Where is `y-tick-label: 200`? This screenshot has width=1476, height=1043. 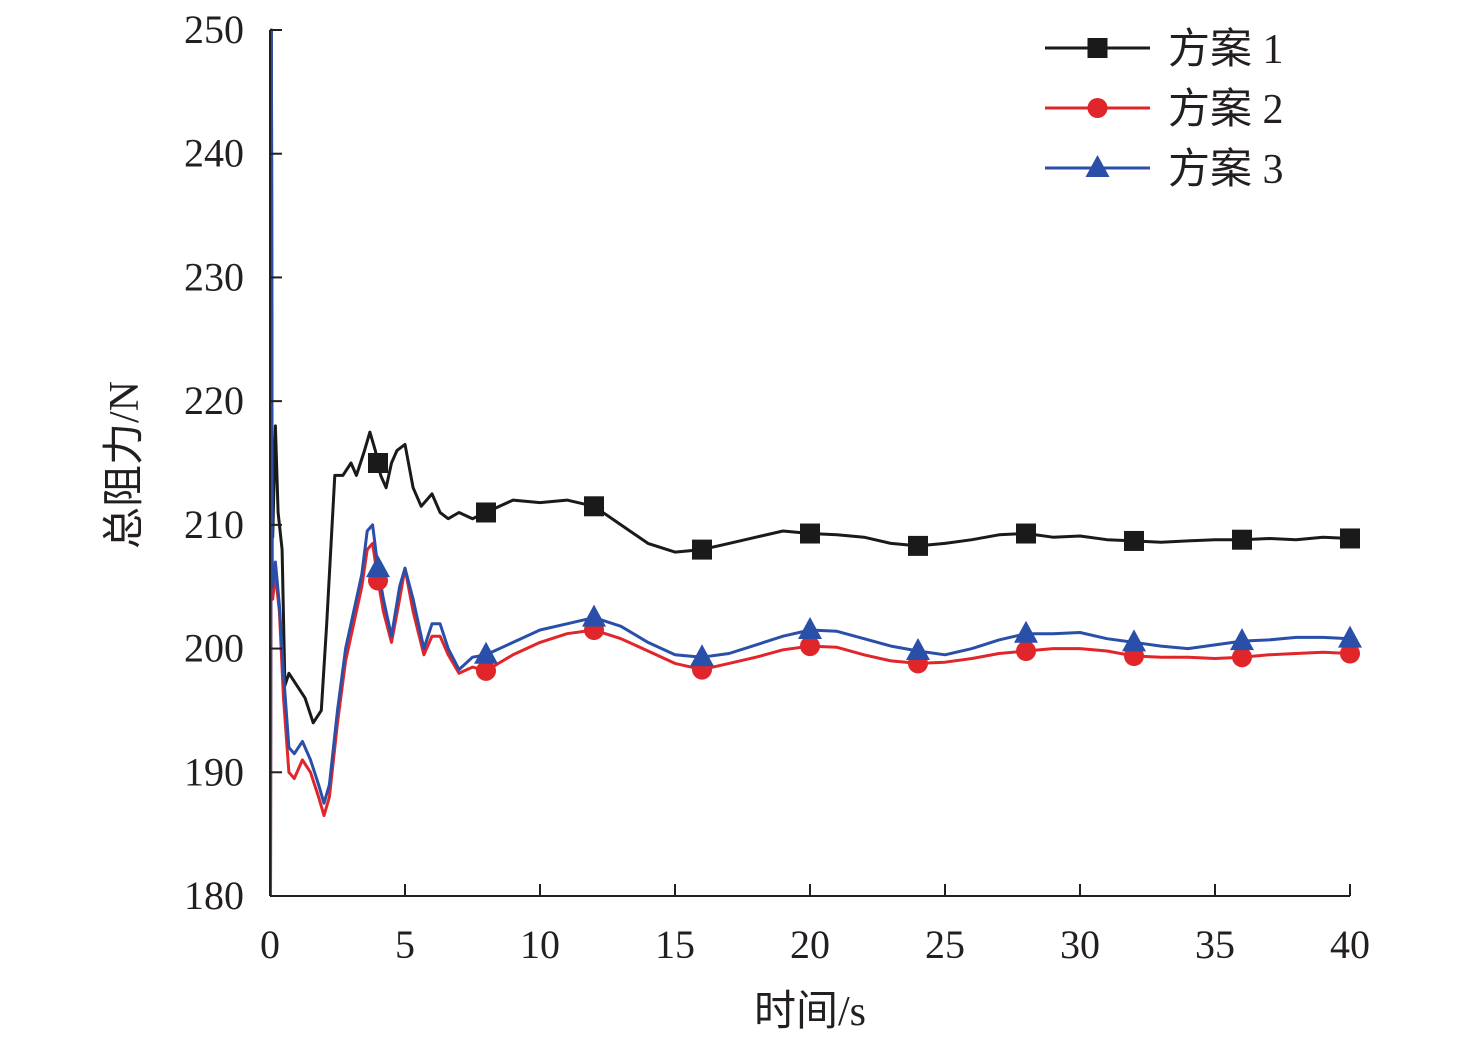
y-tick-label: 200 is located at coordinates (214, 648).